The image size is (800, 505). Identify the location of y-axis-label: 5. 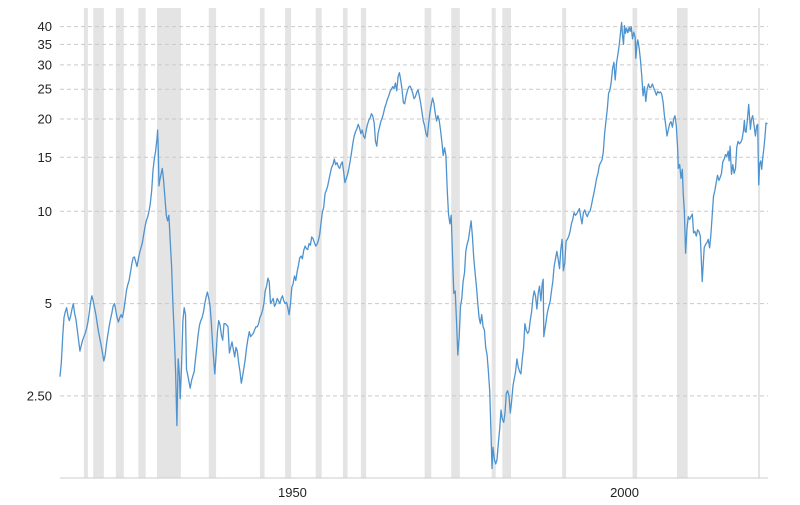
(48, 303).